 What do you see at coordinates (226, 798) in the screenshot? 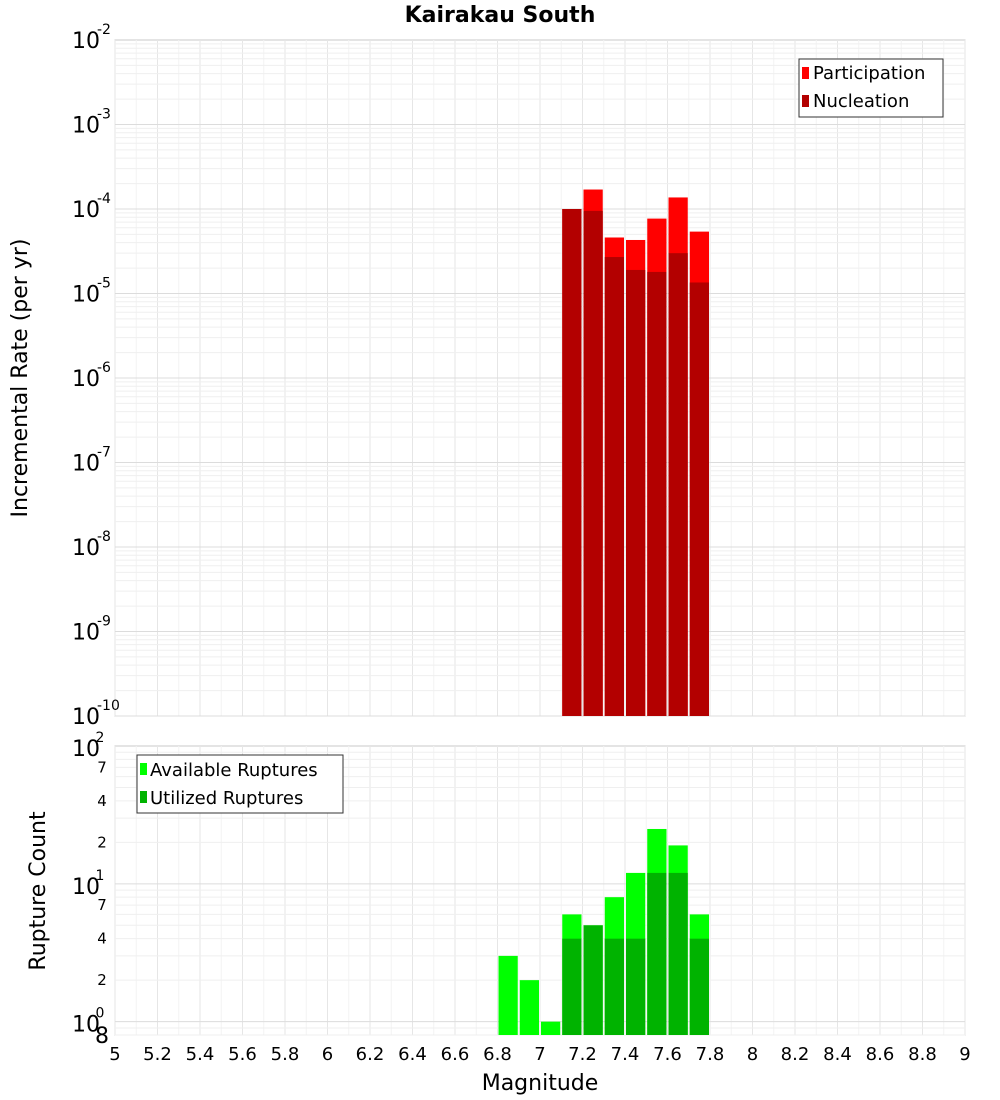
I see `legend-utilized-label: Utilized Ruptures` at bounding box center [226, 798].